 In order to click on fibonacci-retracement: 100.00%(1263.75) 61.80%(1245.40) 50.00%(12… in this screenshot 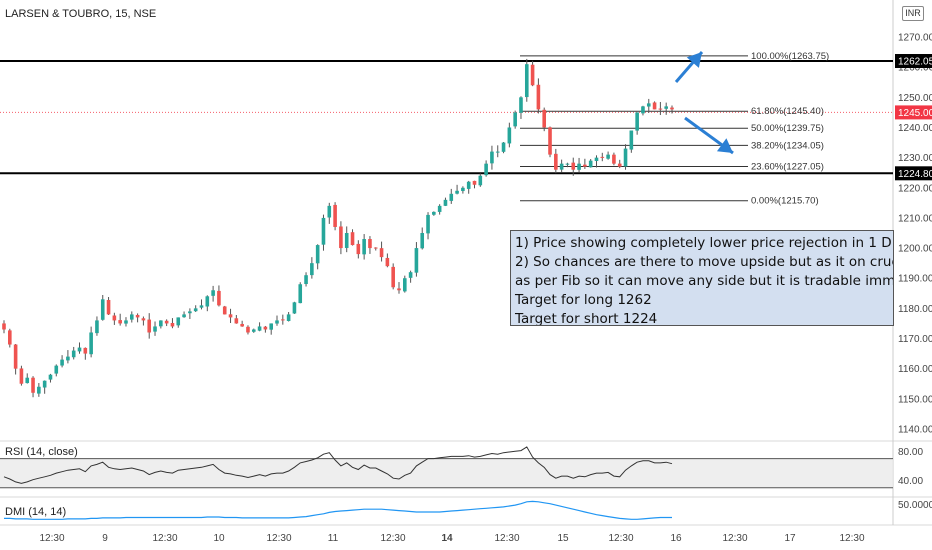, I will do `click(674, 129)`.